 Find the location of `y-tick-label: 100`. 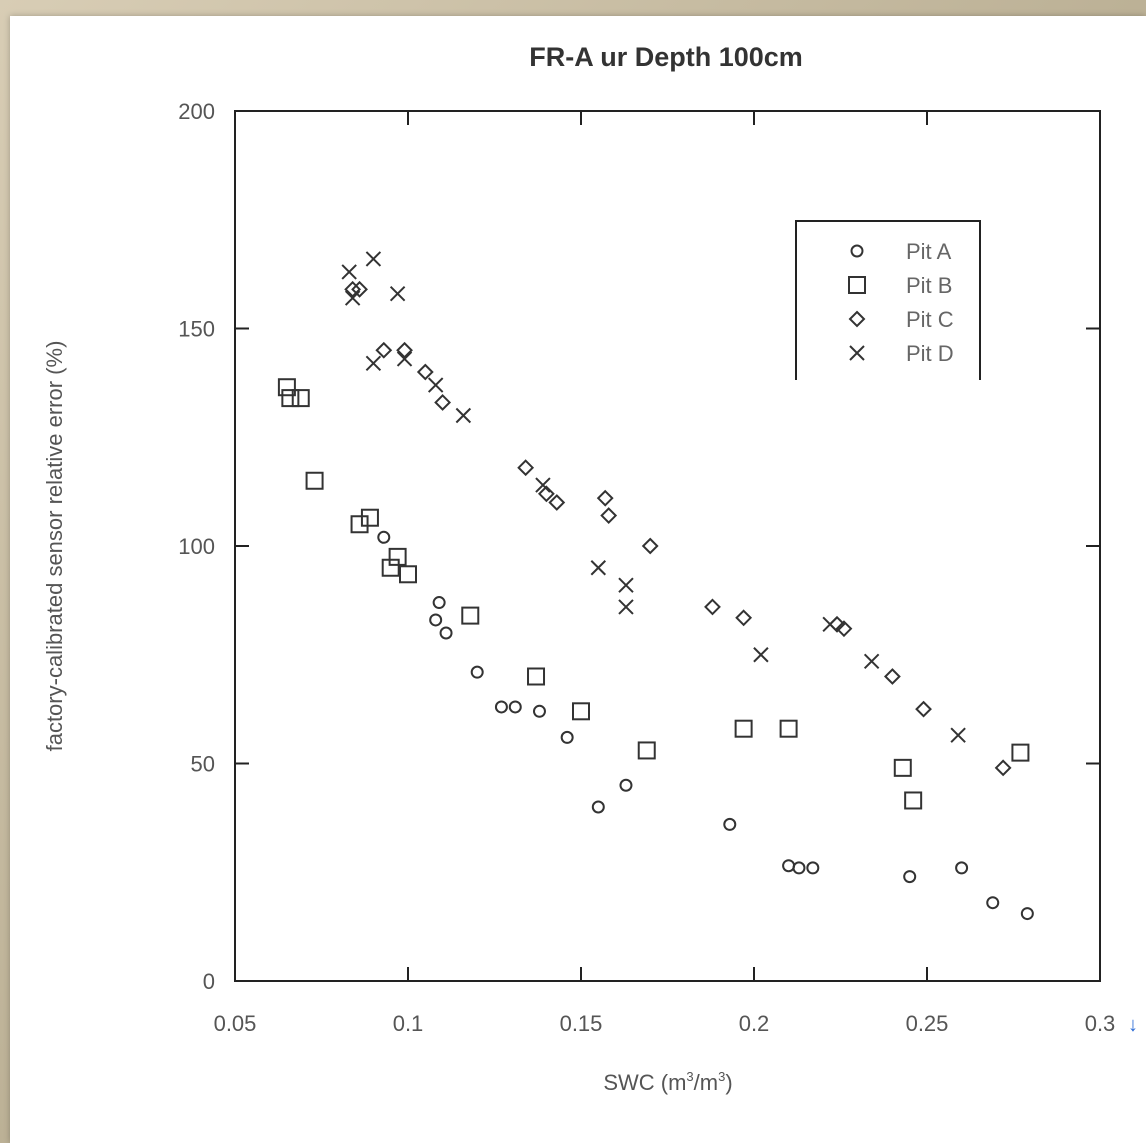

y-tick-label: 100 is located at coordinates (196, 546).